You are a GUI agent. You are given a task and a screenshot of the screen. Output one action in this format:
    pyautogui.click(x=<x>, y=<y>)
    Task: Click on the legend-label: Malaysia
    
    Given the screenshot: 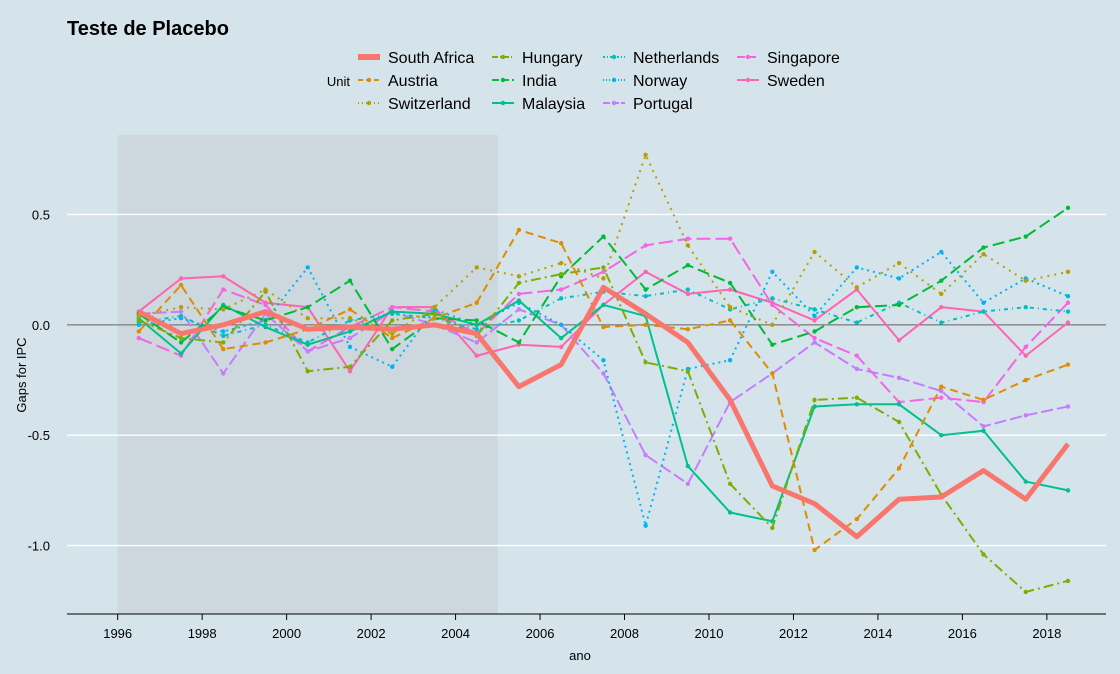 What is the action you would take?
    pyautogui.click(x=553, y=104)
    